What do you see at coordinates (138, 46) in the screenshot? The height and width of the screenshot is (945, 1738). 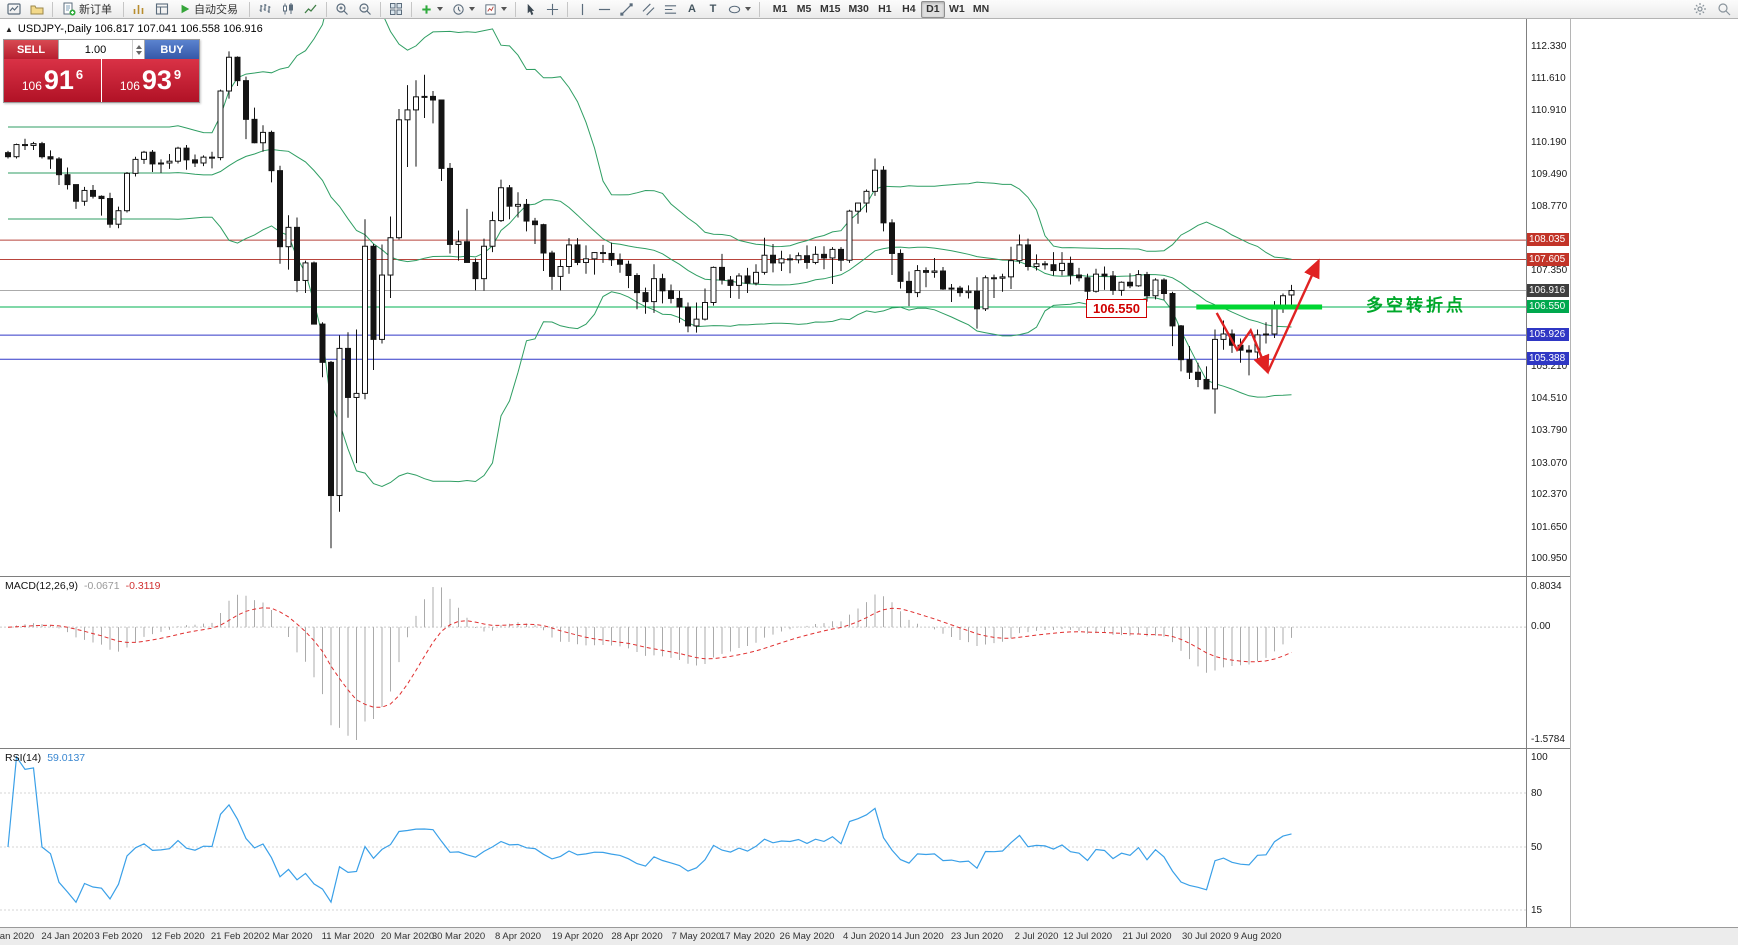 I see `lot-increase-icon` at bounding box center [138, 46].